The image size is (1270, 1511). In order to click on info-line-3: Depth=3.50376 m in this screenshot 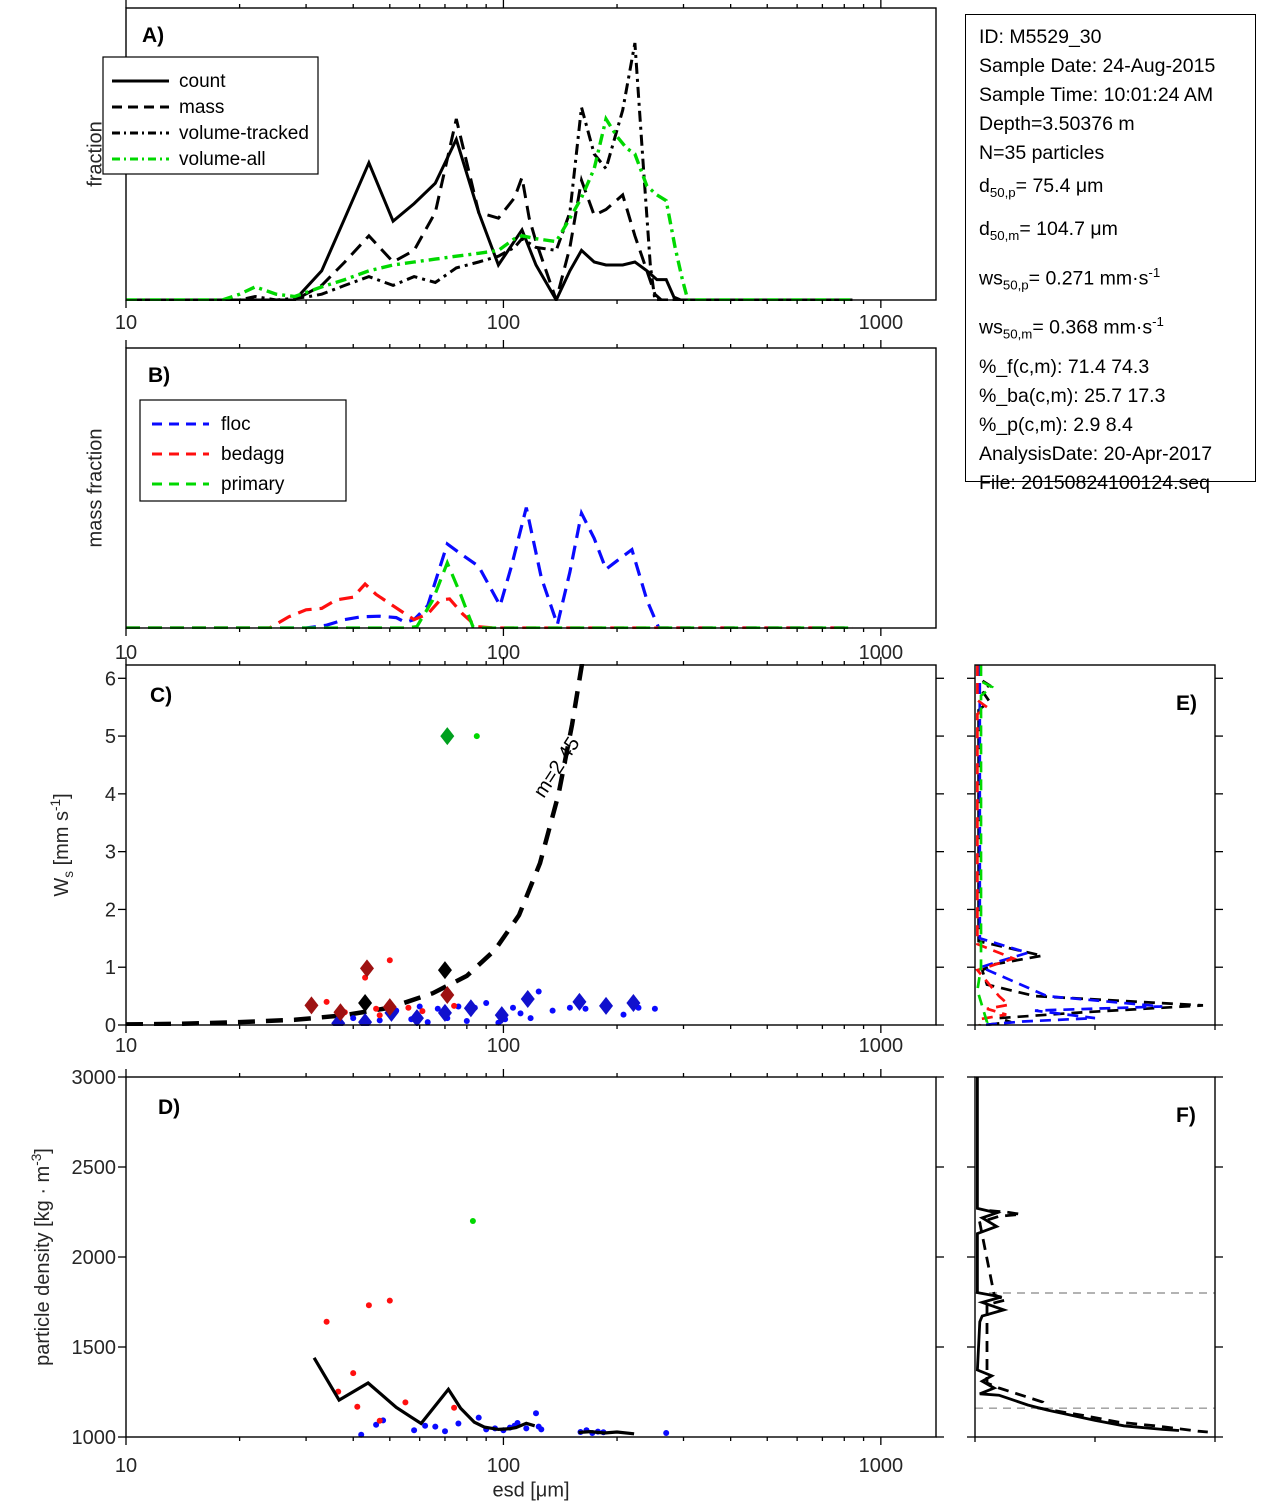, I will do `click(1057, 124)`.